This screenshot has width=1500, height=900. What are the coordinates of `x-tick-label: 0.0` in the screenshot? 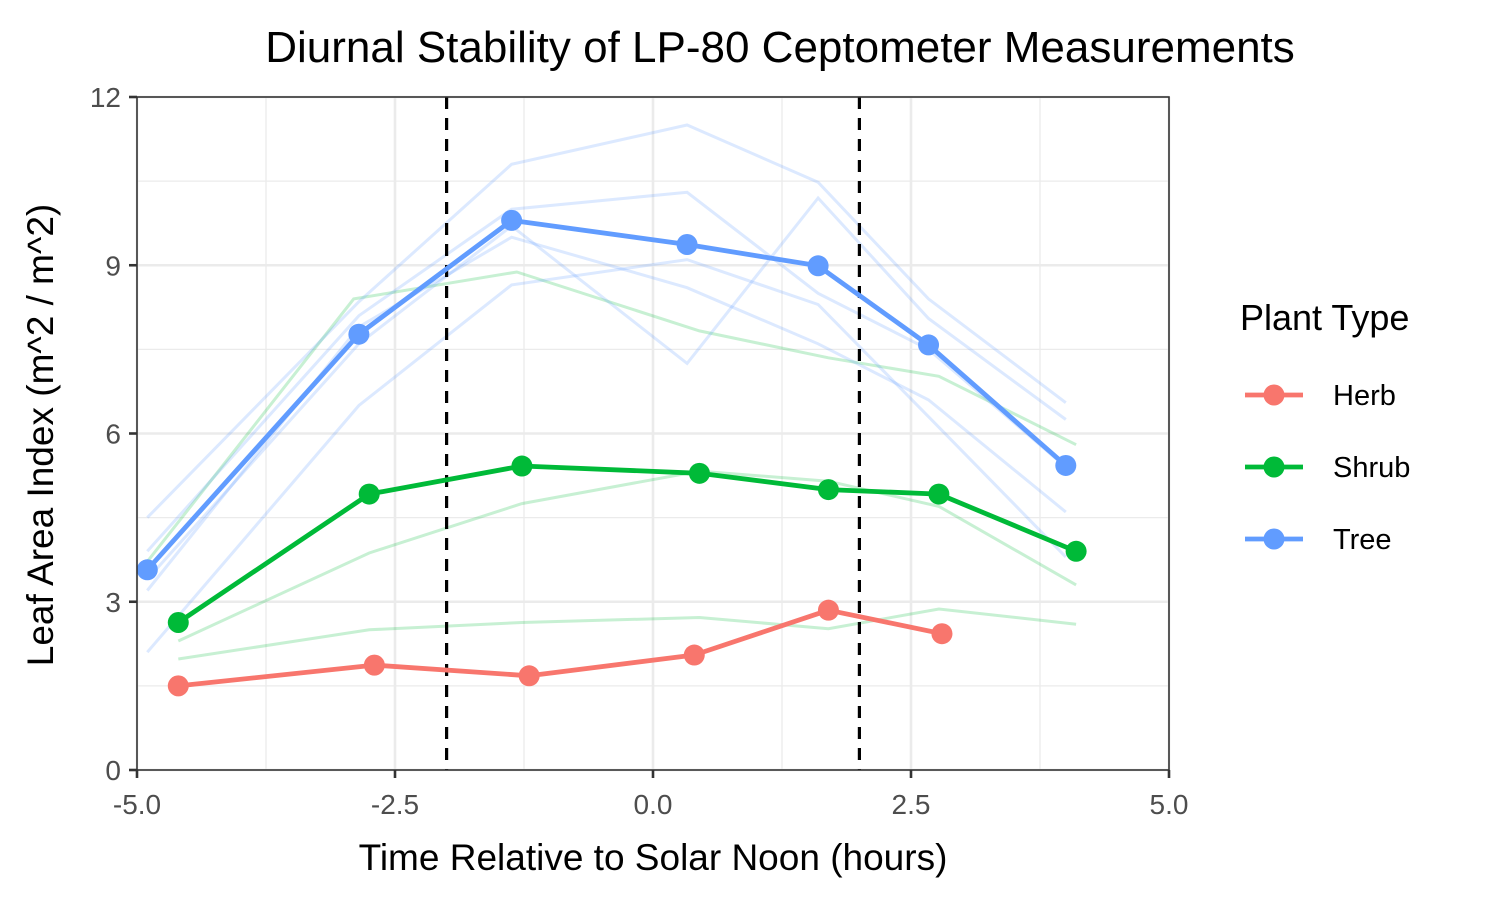 It's located at (653, 804).